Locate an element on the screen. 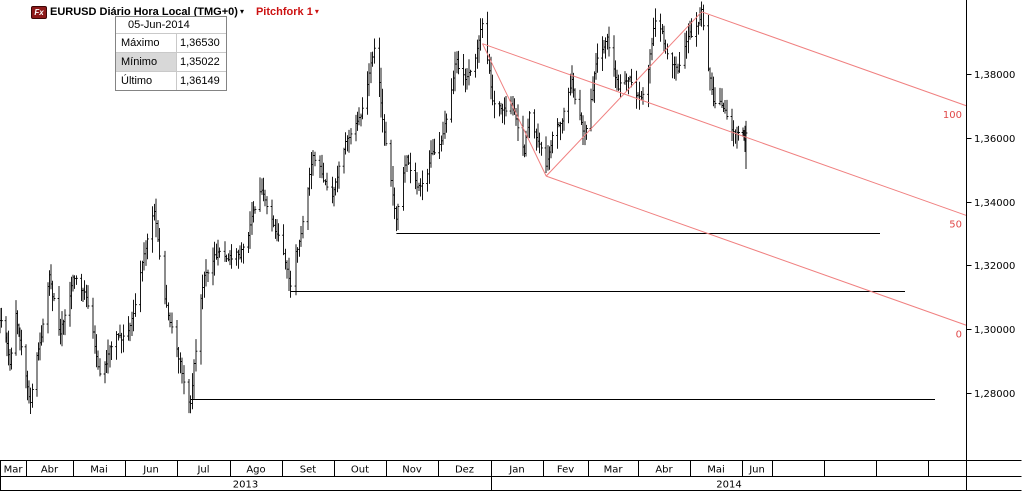 This screenshot has height=491, width=1022. pitchfork-tool-label: Pitchfork 1 is located at coordinates (284, 12).